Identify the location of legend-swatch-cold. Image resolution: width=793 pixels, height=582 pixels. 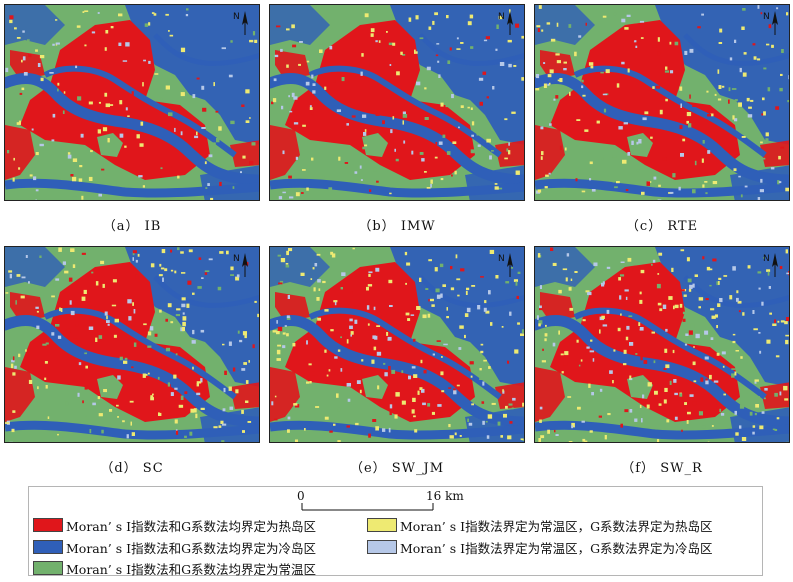
(48, 547).